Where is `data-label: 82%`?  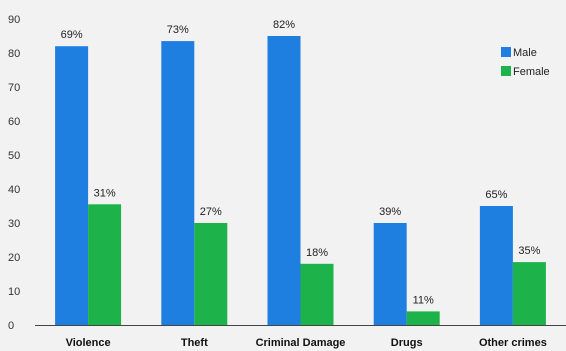 data-label: 82% is located at coordinates (284, 25).